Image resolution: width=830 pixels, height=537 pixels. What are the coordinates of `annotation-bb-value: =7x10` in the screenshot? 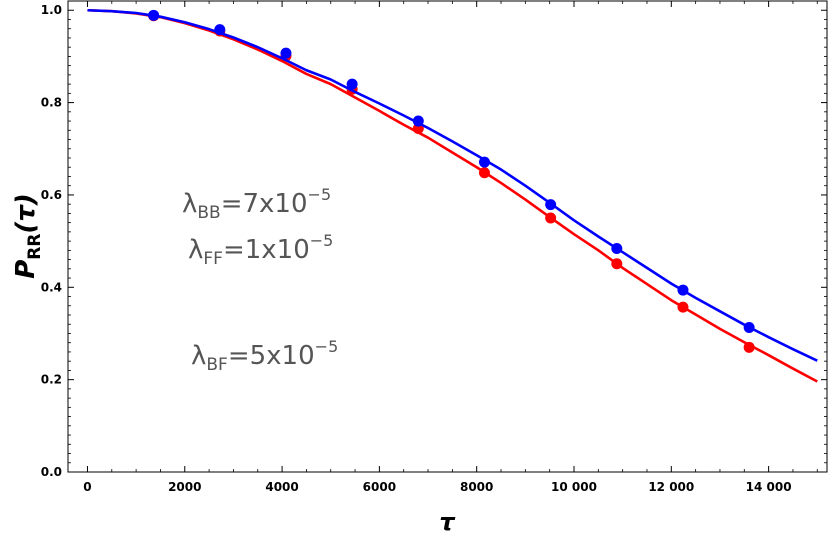 It's located at (264, 204).